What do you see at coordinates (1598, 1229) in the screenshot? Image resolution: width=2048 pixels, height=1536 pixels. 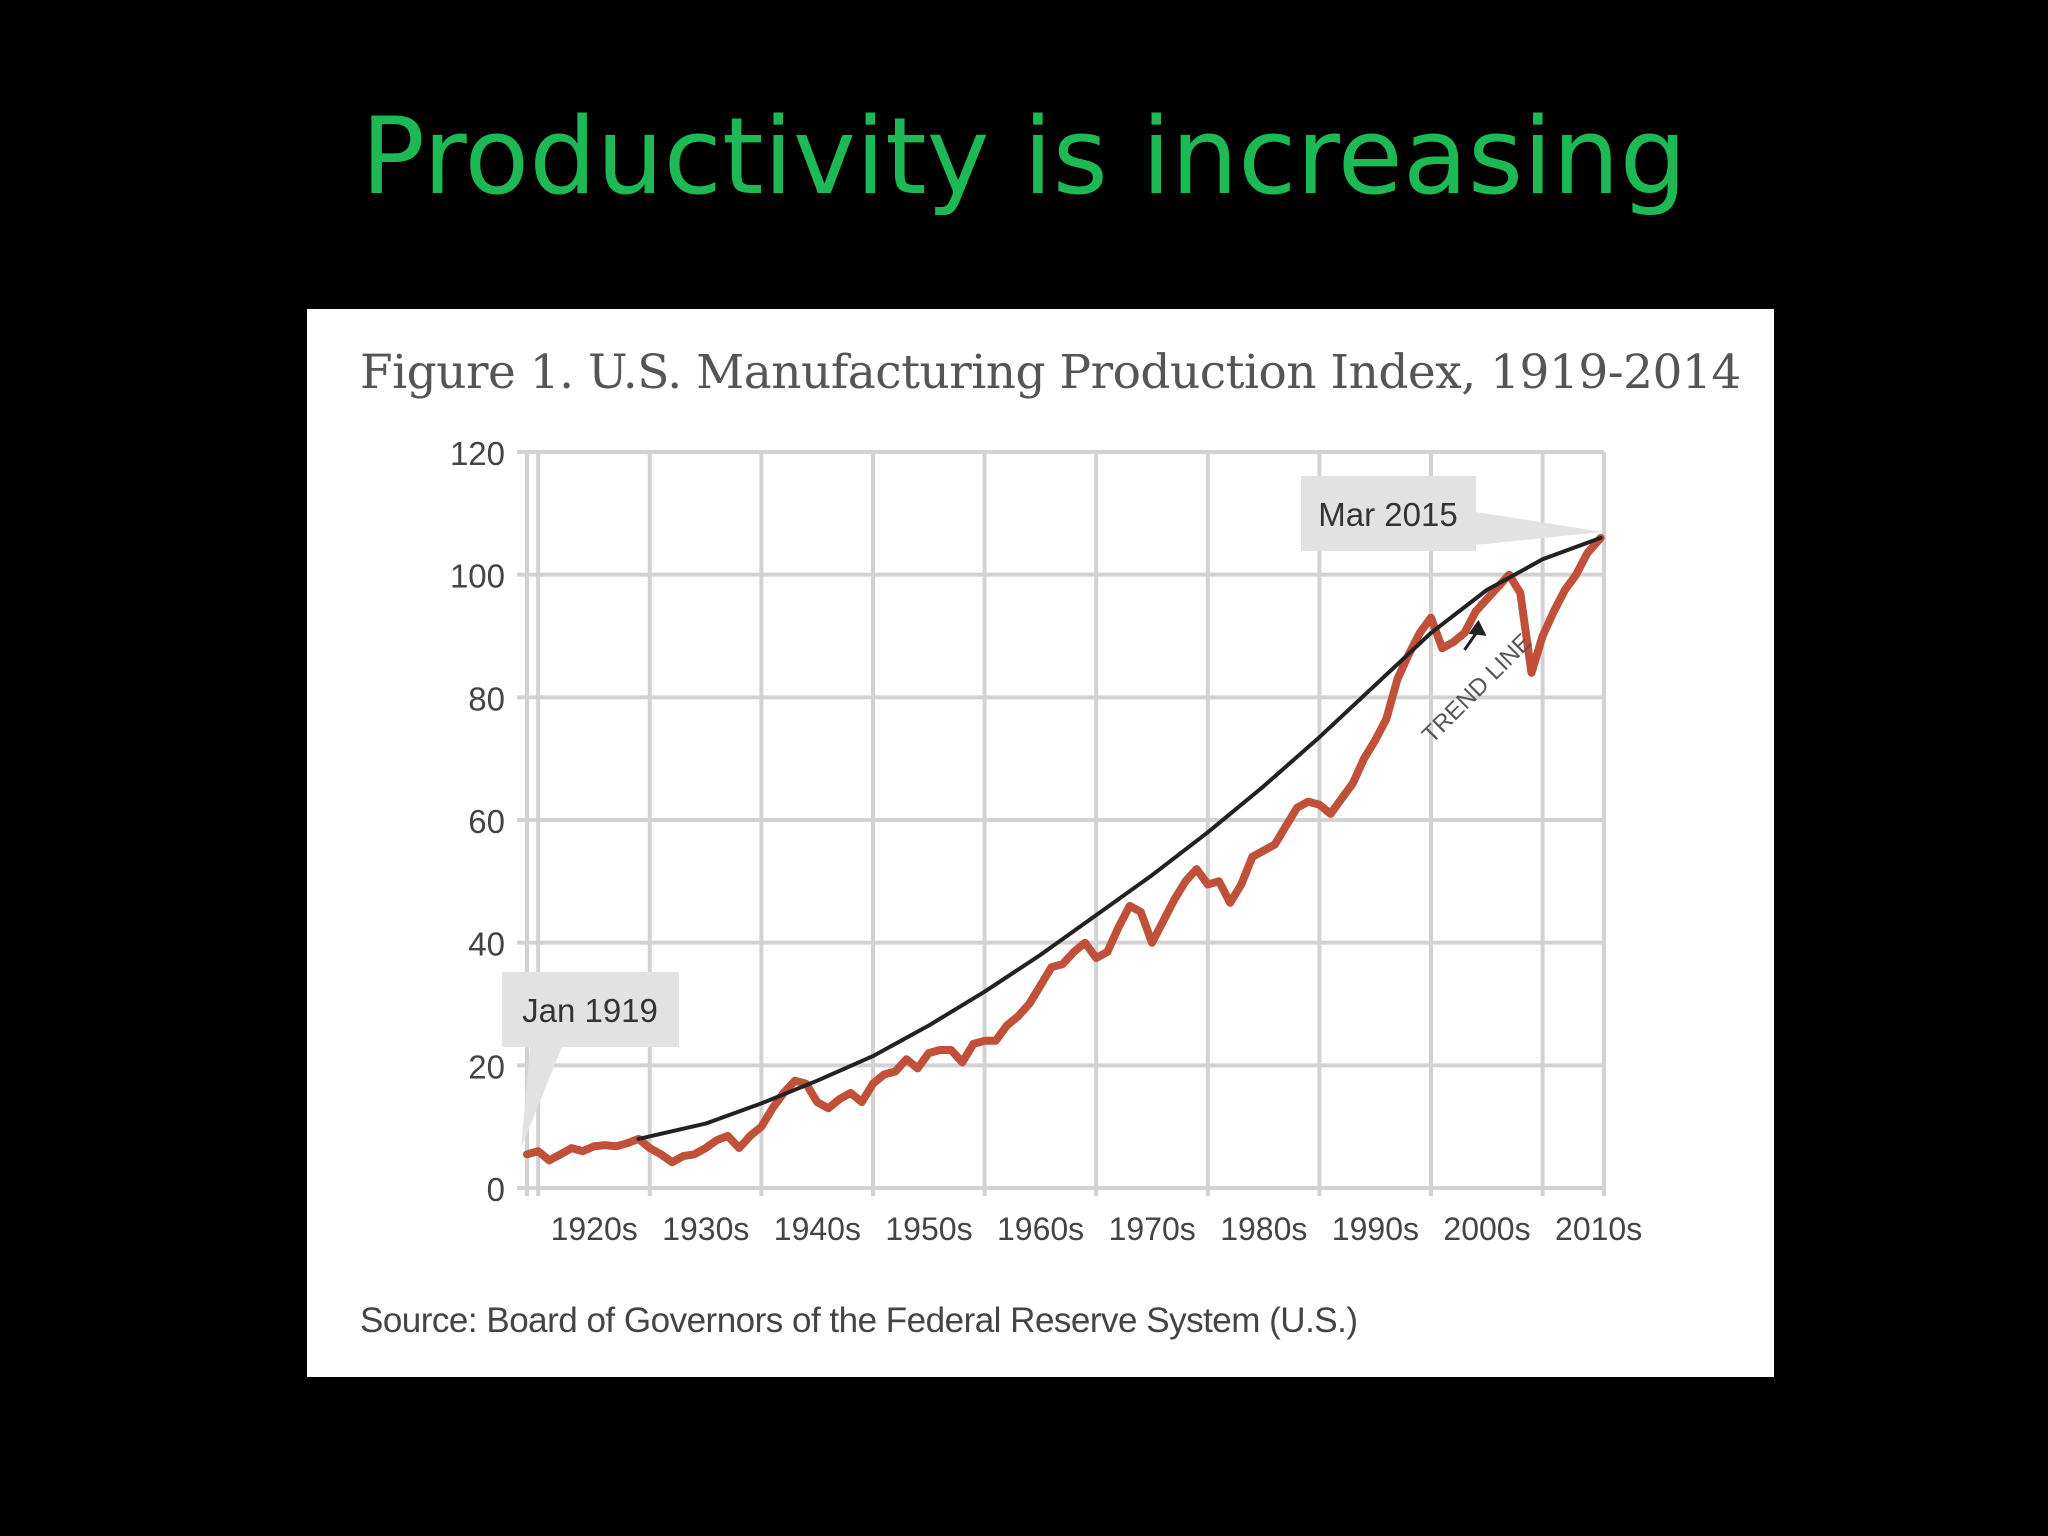 I see `x-tick-label: 2010s` at bounding box center [1598, 1229].